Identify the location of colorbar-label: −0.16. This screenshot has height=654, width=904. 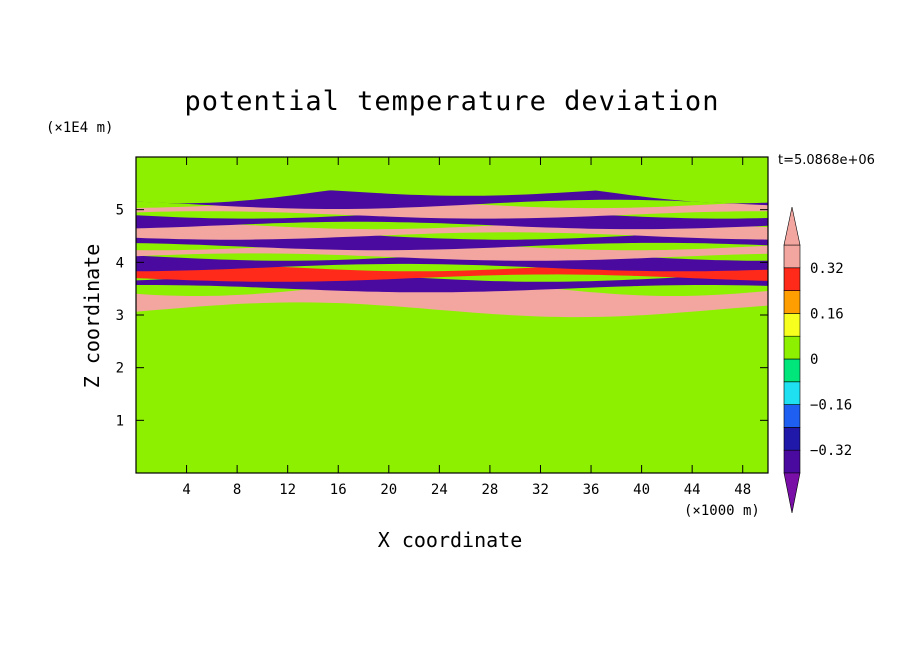
(831, 406).